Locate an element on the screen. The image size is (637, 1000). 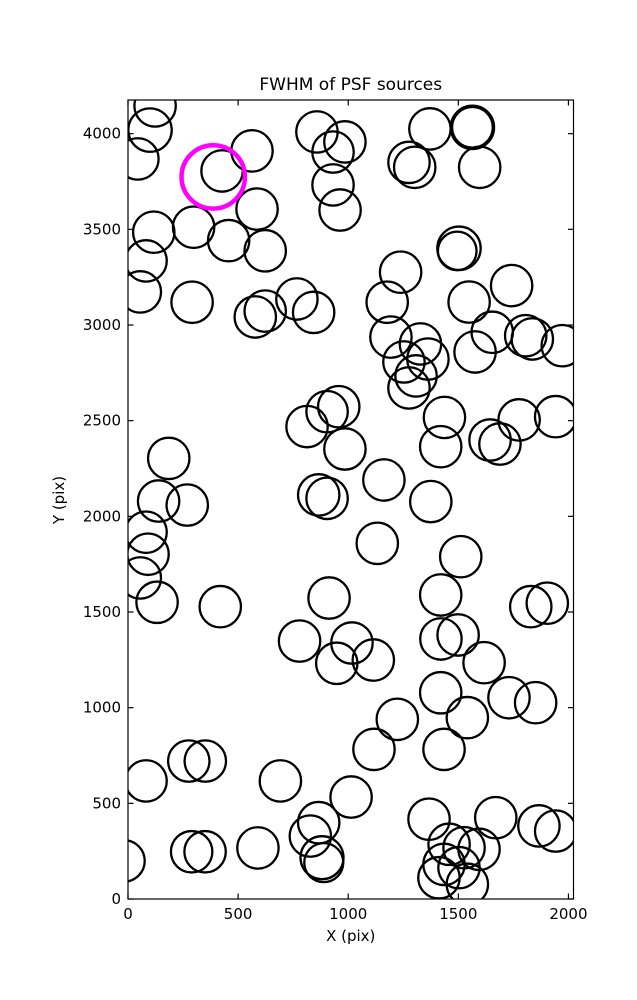
y-tick-label: 500 is located at coordinates (106, 803).